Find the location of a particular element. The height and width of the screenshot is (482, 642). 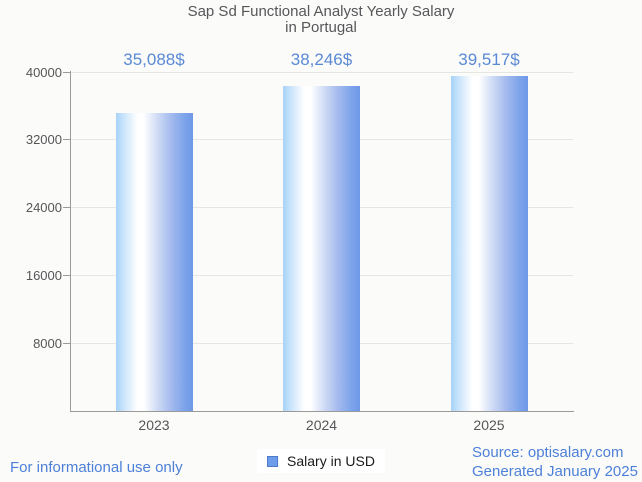

legend: Salary in USD is located at coordinates (321, 461).